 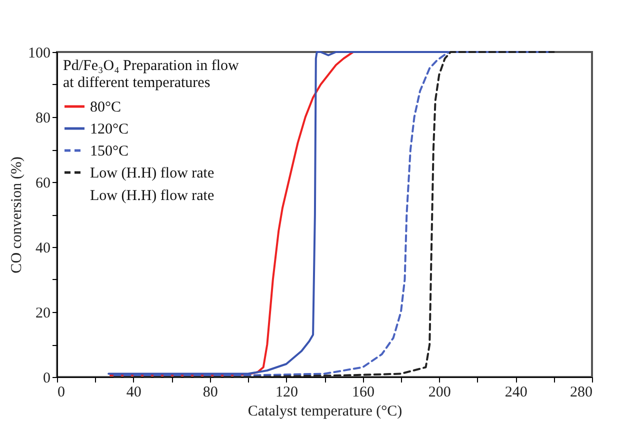 I want to click on legend-label: 80°C, so click(x=106, y=108).